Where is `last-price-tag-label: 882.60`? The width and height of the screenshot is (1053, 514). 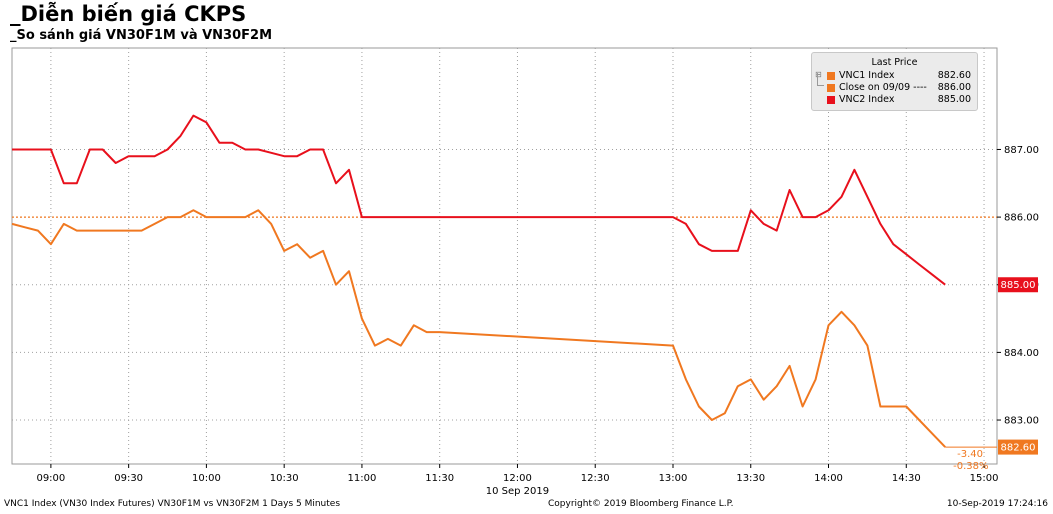 last-price-tag-label: 882.60 is located at coordinates (1018, 448).